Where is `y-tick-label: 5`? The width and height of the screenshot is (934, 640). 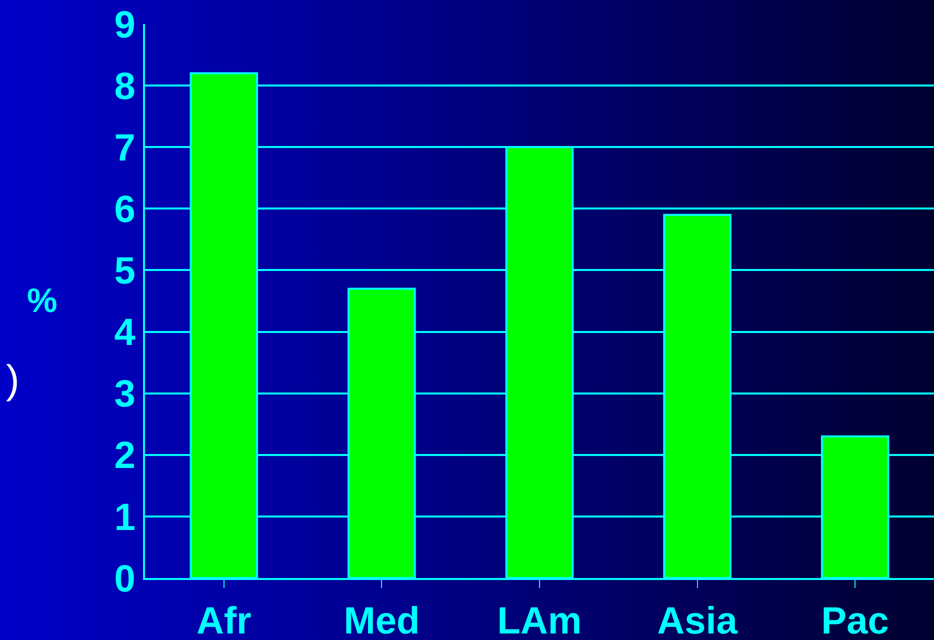 y-tick-label: 5 is located at coordinates (125, 271).